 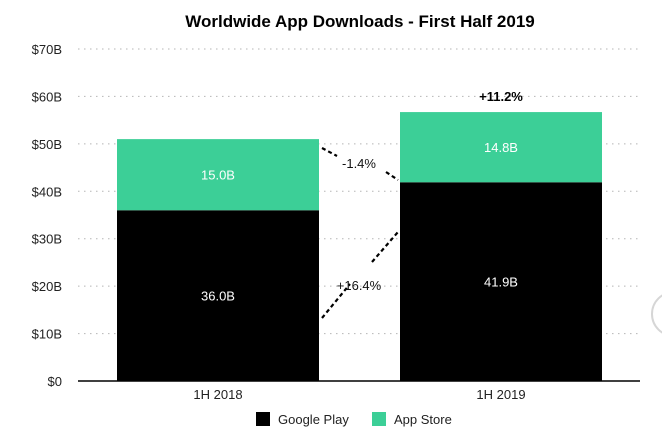 I want to click on y-tick-label: $0, so click(x=55, y=381).